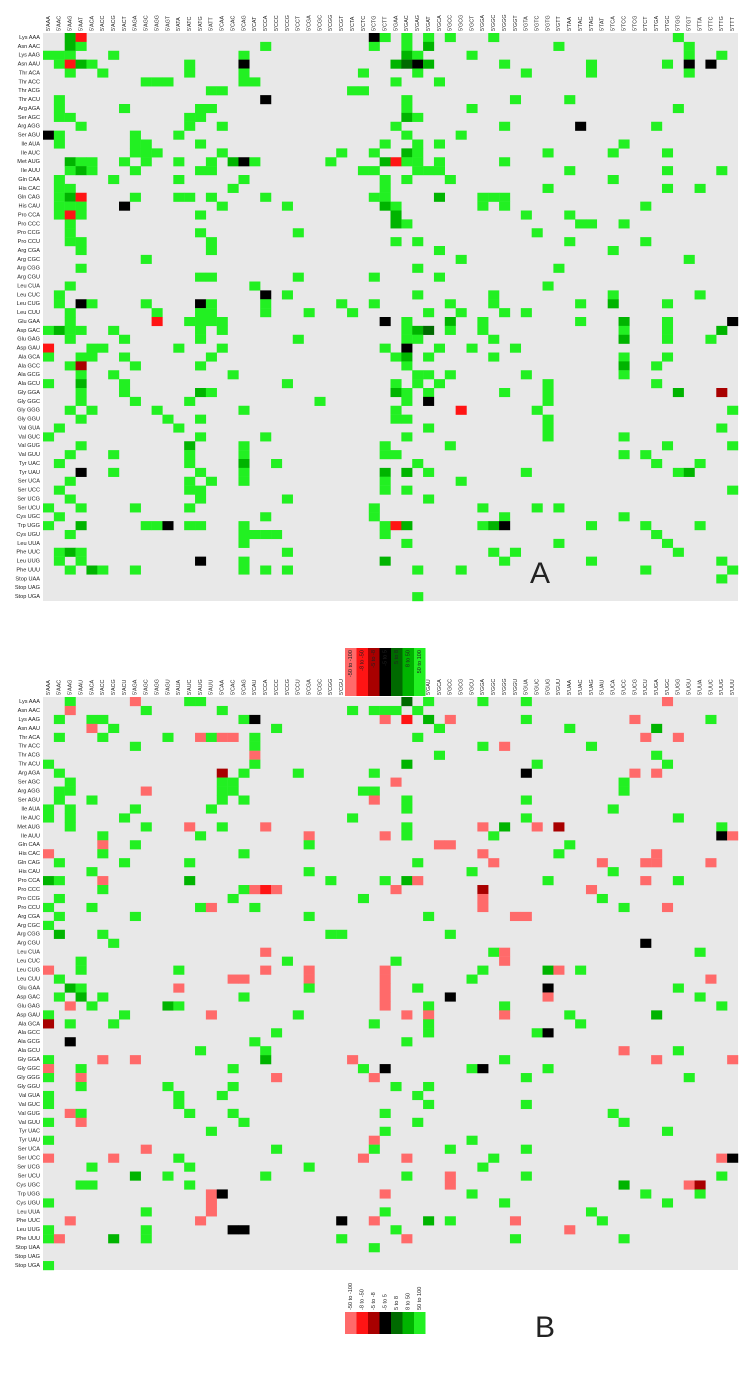 The image size is (751, 1384). Describe the element at coordinates (125, 23) in the screenshot. I see `column-label: 5'ACT` at that location.